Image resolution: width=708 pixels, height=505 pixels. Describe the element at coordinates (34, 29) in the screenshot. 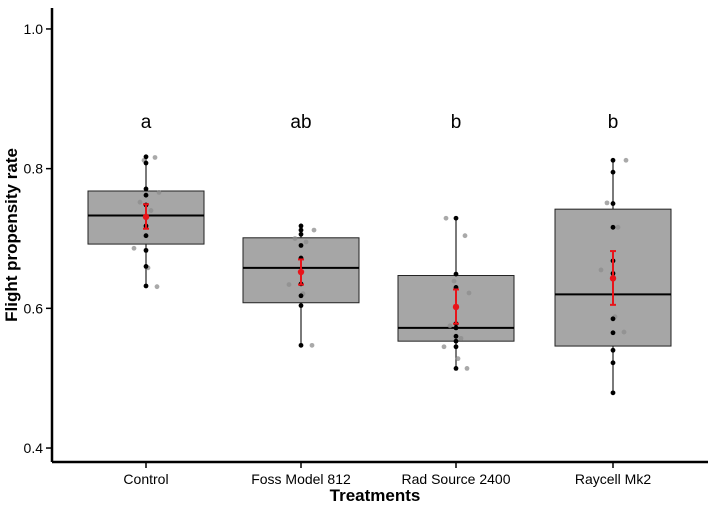

I see `y-tick-label: 1.0` at that location.